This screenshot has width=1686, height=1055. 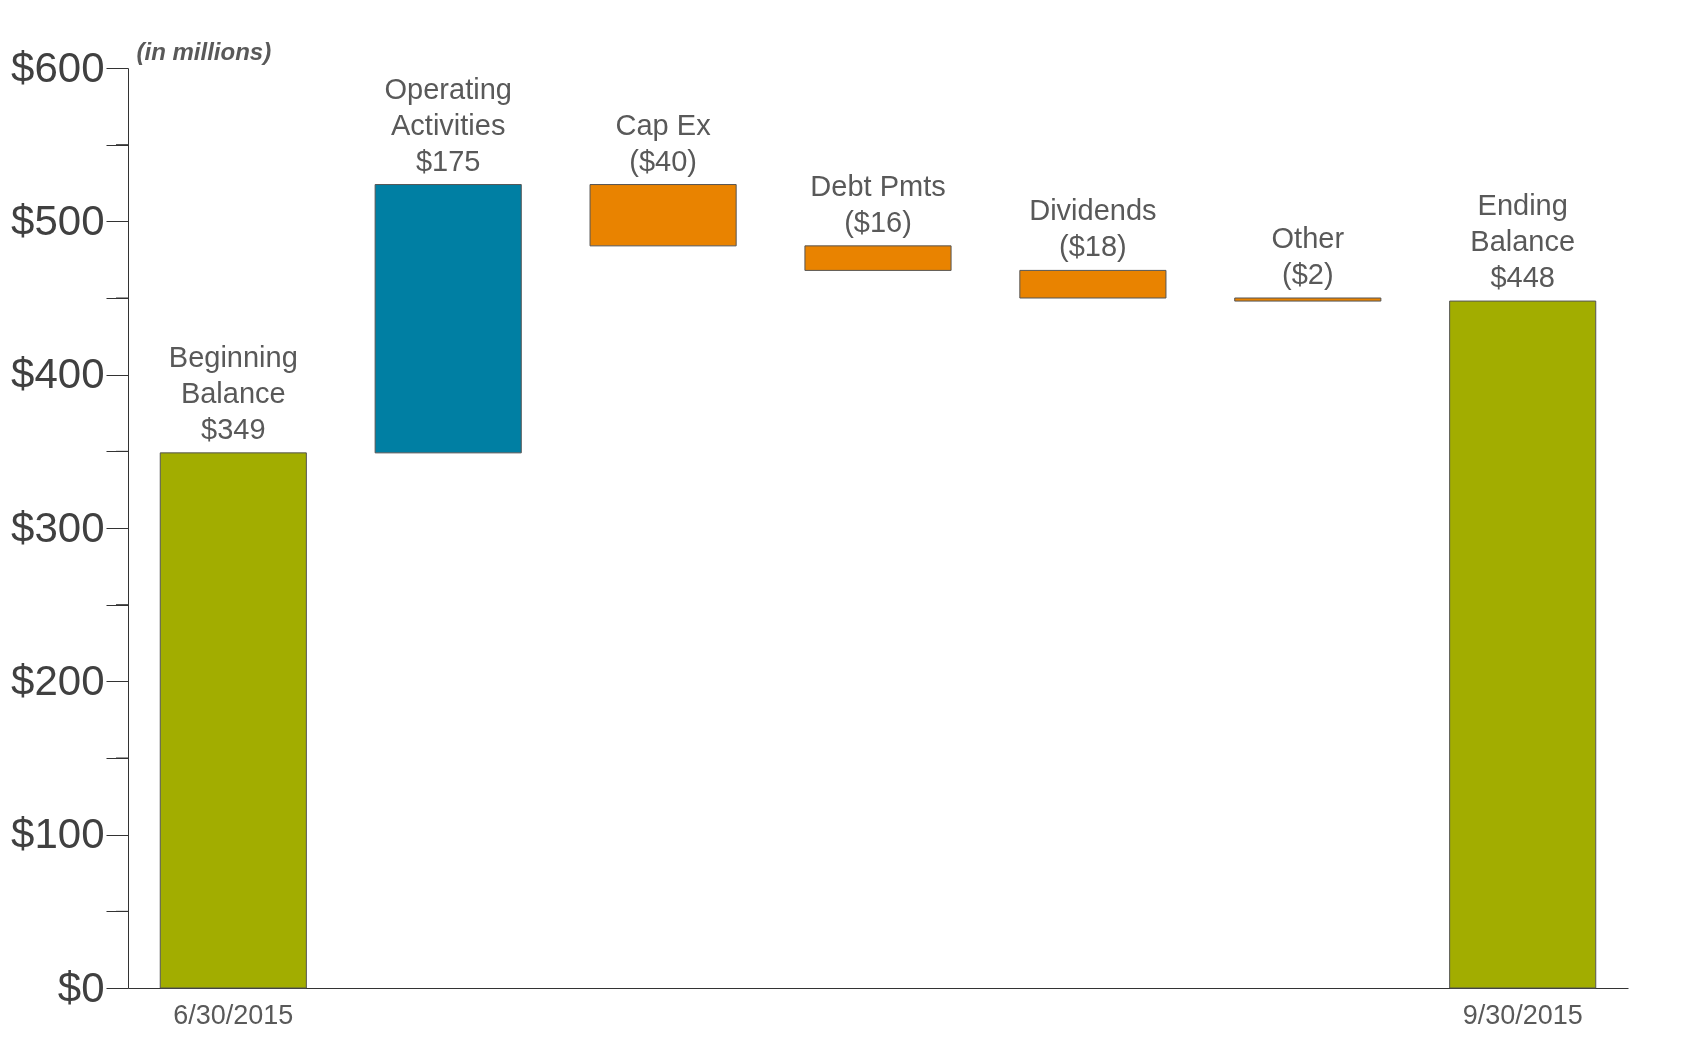 I want to click on data-label: Cap Ex ($40), so click(x=663, y=142).